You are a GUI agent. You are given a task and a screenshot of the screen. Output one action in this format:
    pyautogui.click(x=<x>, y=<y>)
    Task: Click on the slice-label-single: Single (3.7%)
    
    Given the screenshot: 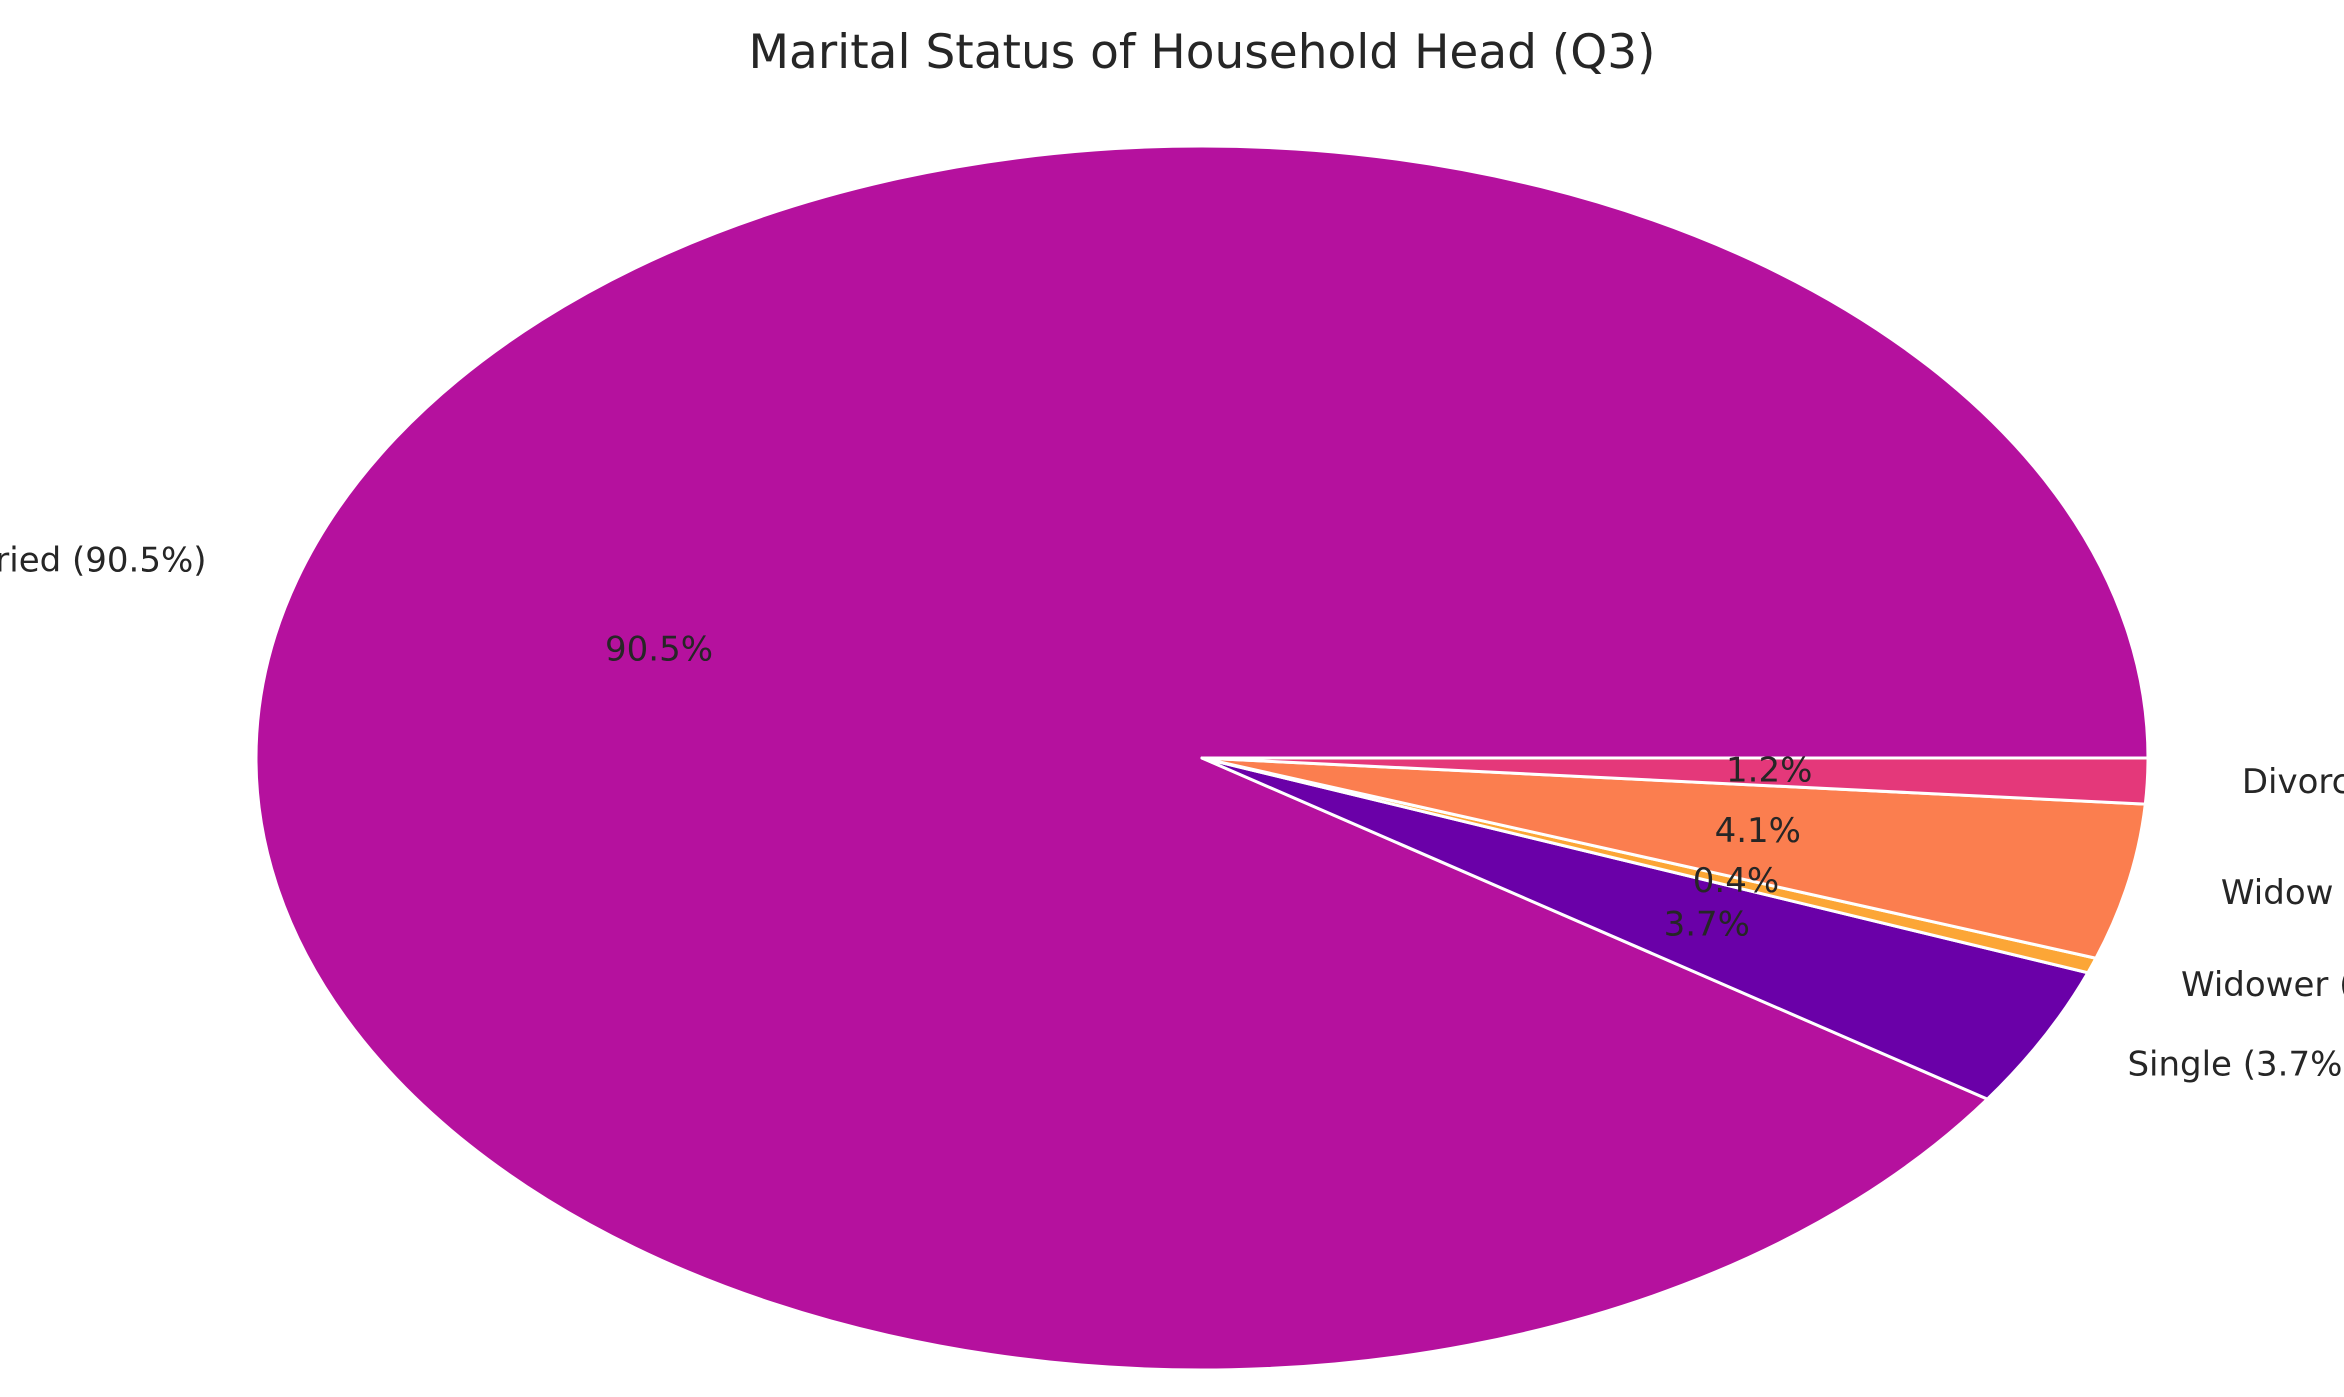 What is the action you would take?
    pyautogui.click(x=2235, y=1064)
    